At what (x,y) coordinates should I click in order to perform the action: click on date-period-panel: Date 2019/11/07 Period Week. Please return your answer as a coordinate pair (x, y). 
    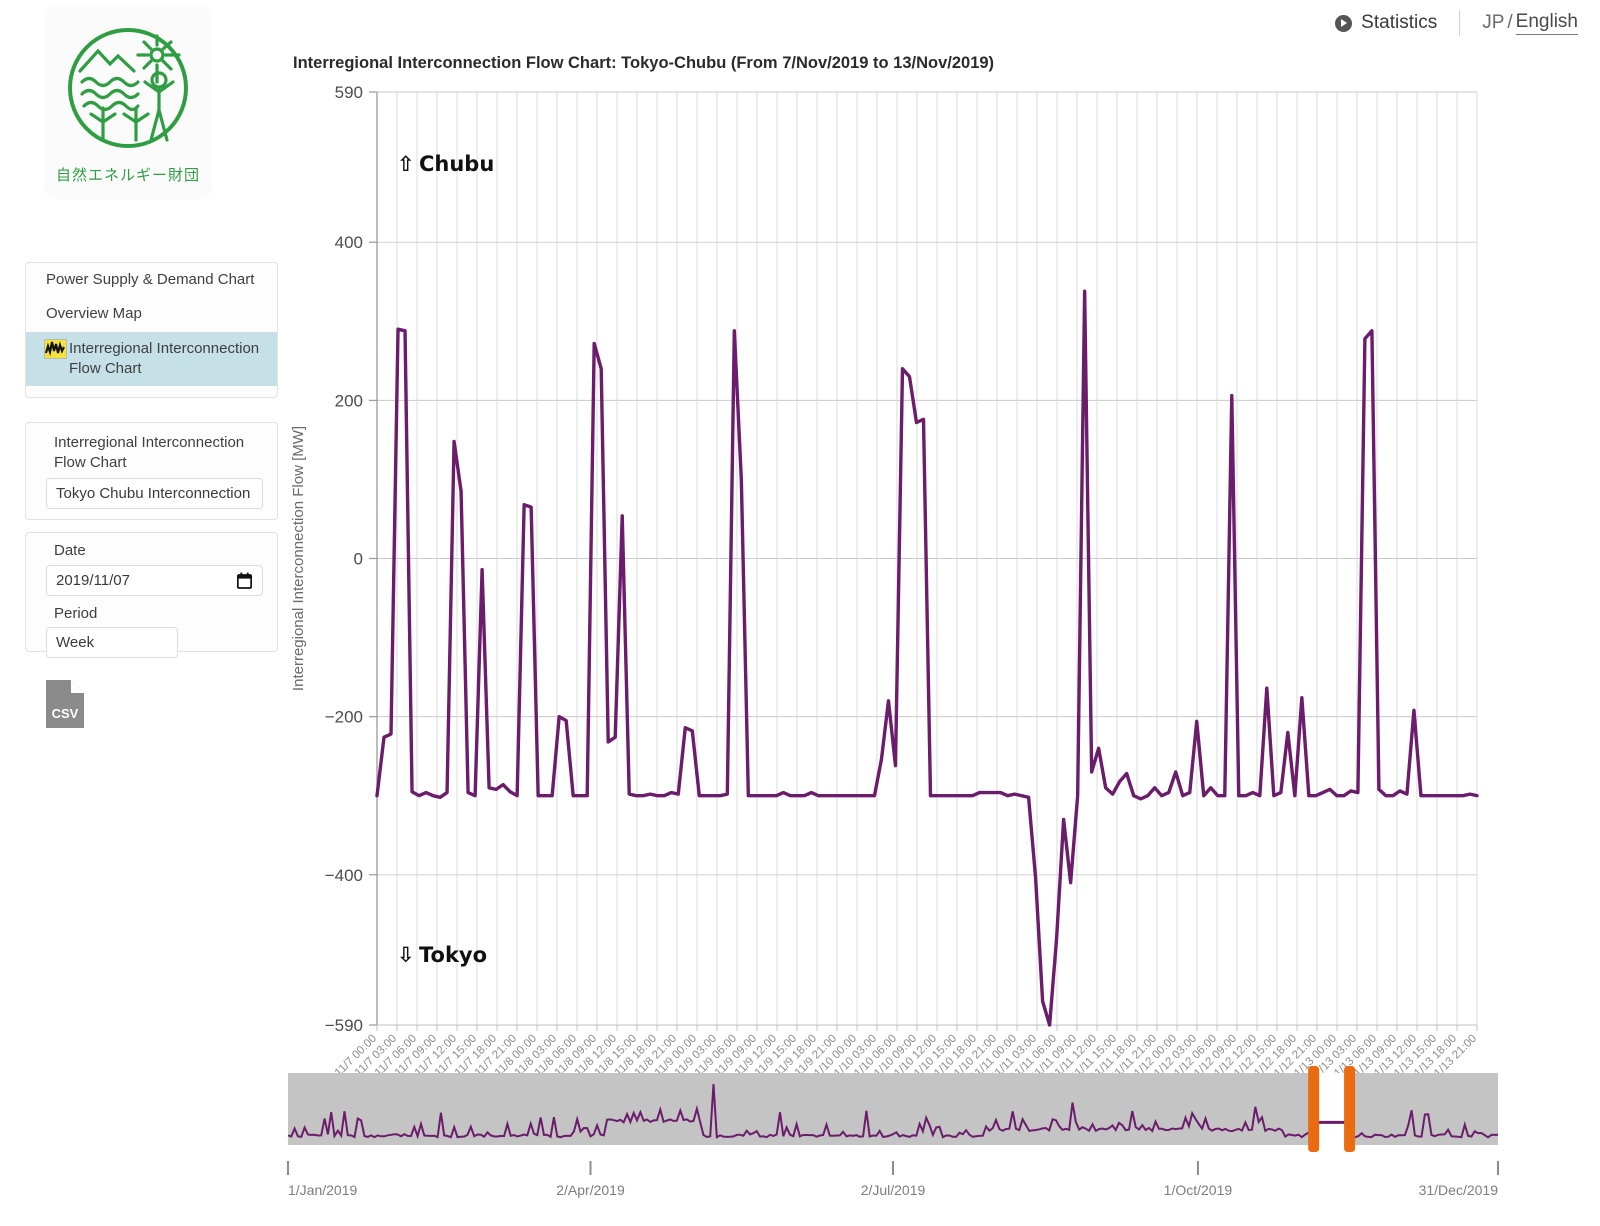
    Looking at the image, I should click on (151, 595).